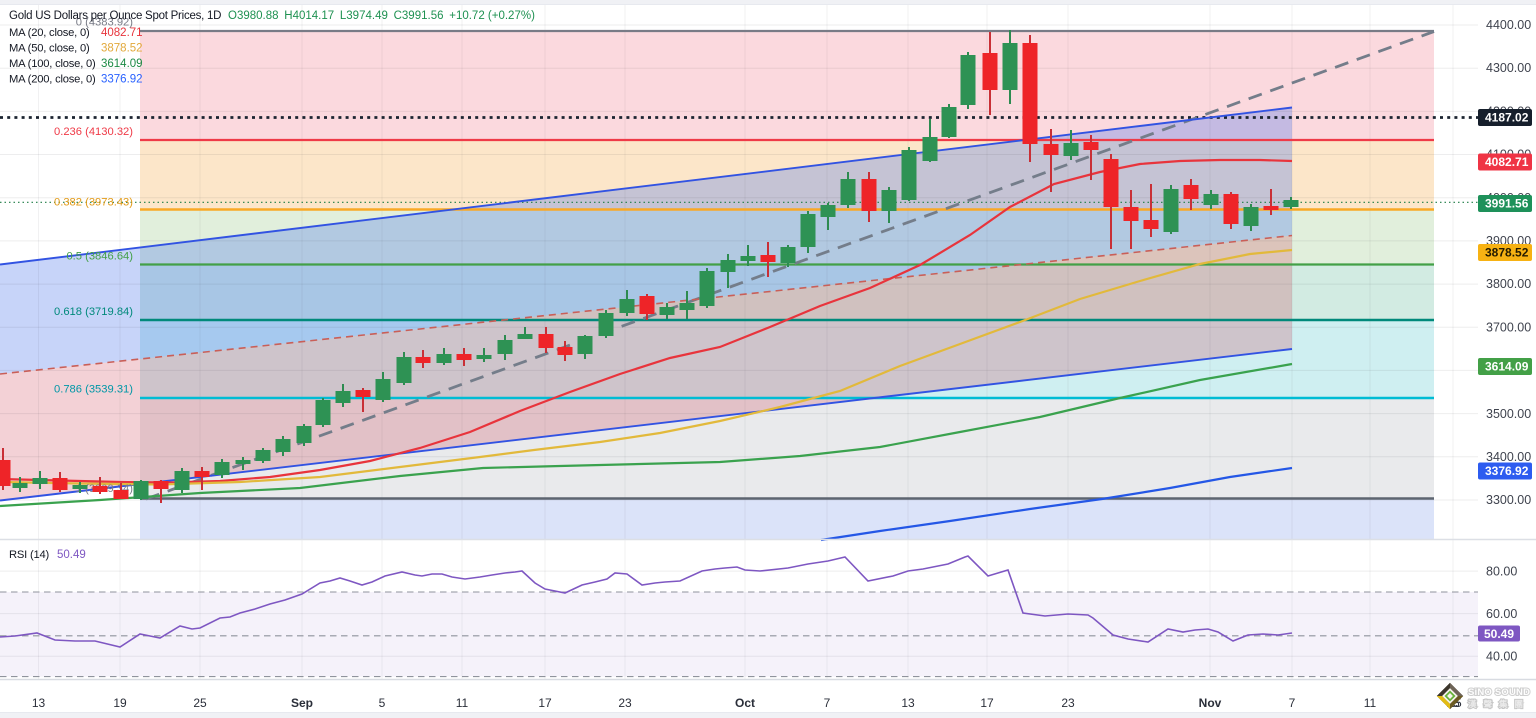 This screenshot has width=1536, height=718. What do you see at coordinates (1501, 614) in the screenshot?
I see `svg-text: 60.00` at bounding box center [1501, 614].